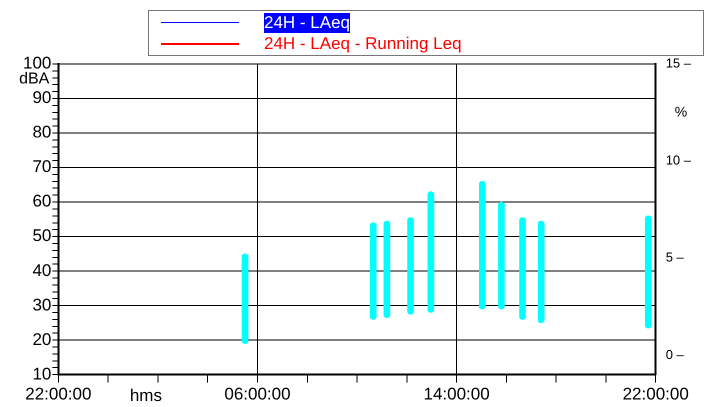 The height and width of the screenshot is (407, 705). I want to click on y2-tick-label: 0 –, so click(675, 354).